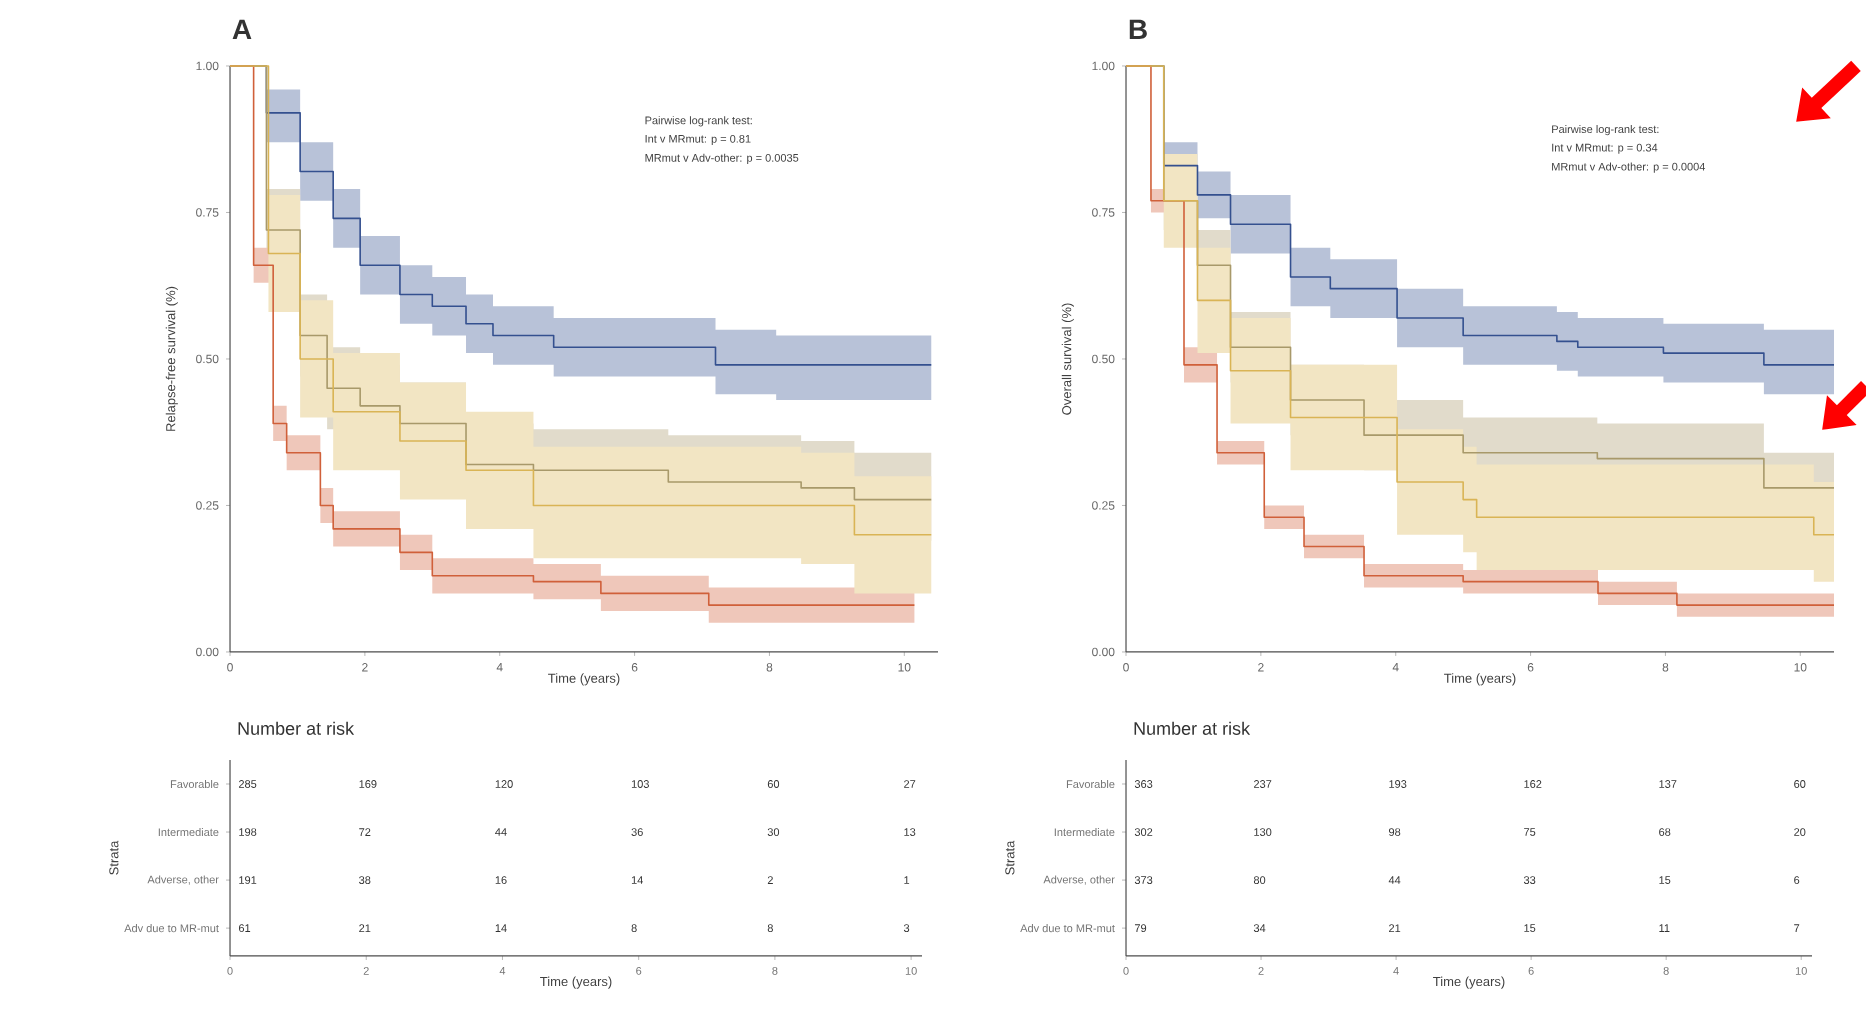 This screenshot has height=1020, width=1866. Describe the element at coordinates (1138, 29) in the screenshot. I see `chart-title: B` at that location.